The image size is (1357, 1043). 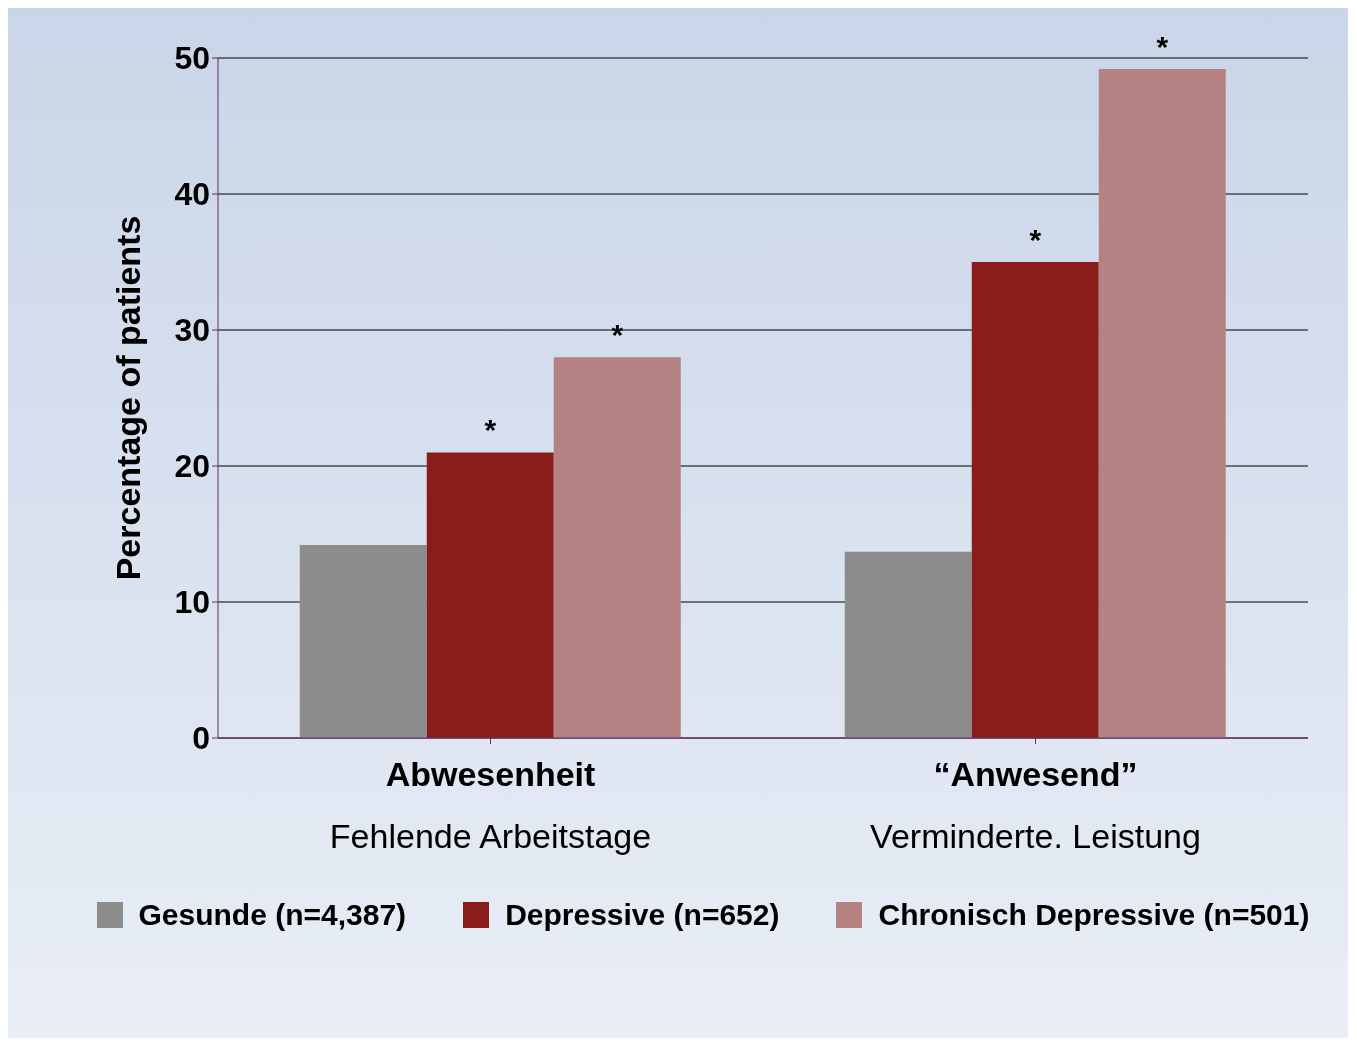 What do you see at coordinates (192, 330) in the screenshot?
I see `y-tick-label: 30` at bounding box center [192, 330].